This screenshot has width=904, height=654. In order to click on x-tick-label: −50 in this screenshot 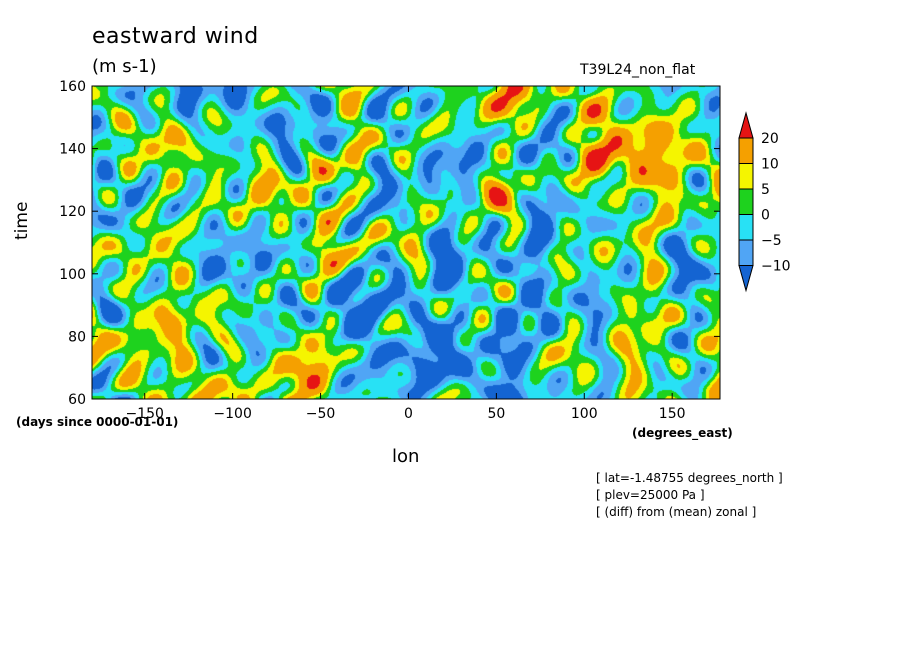, I will do `click(321, 414)`.